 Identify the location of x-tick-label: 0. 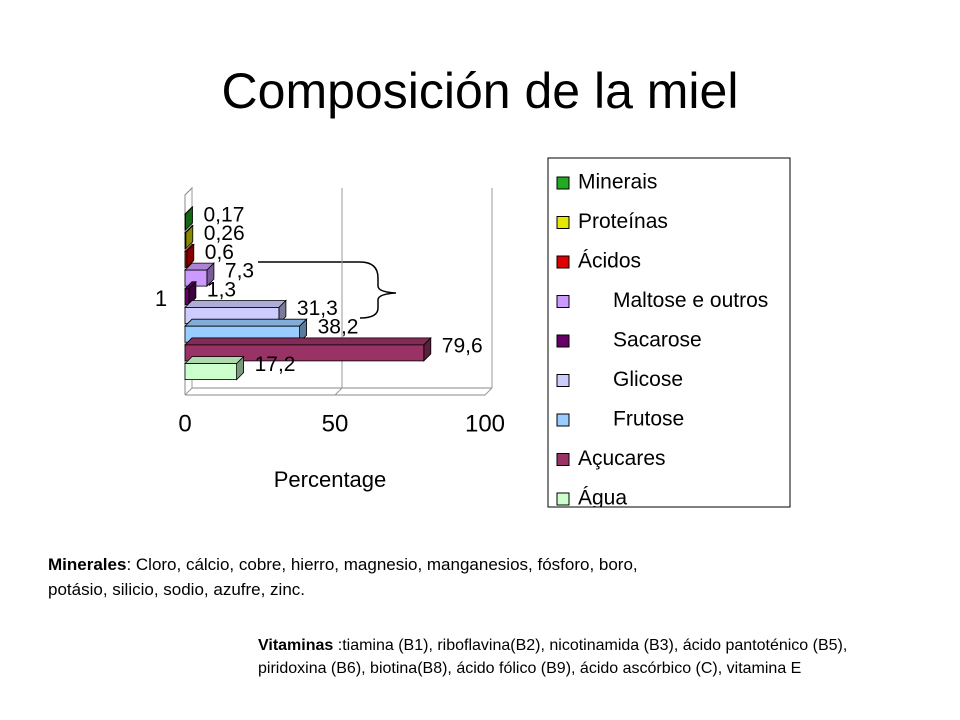
(184, 423).